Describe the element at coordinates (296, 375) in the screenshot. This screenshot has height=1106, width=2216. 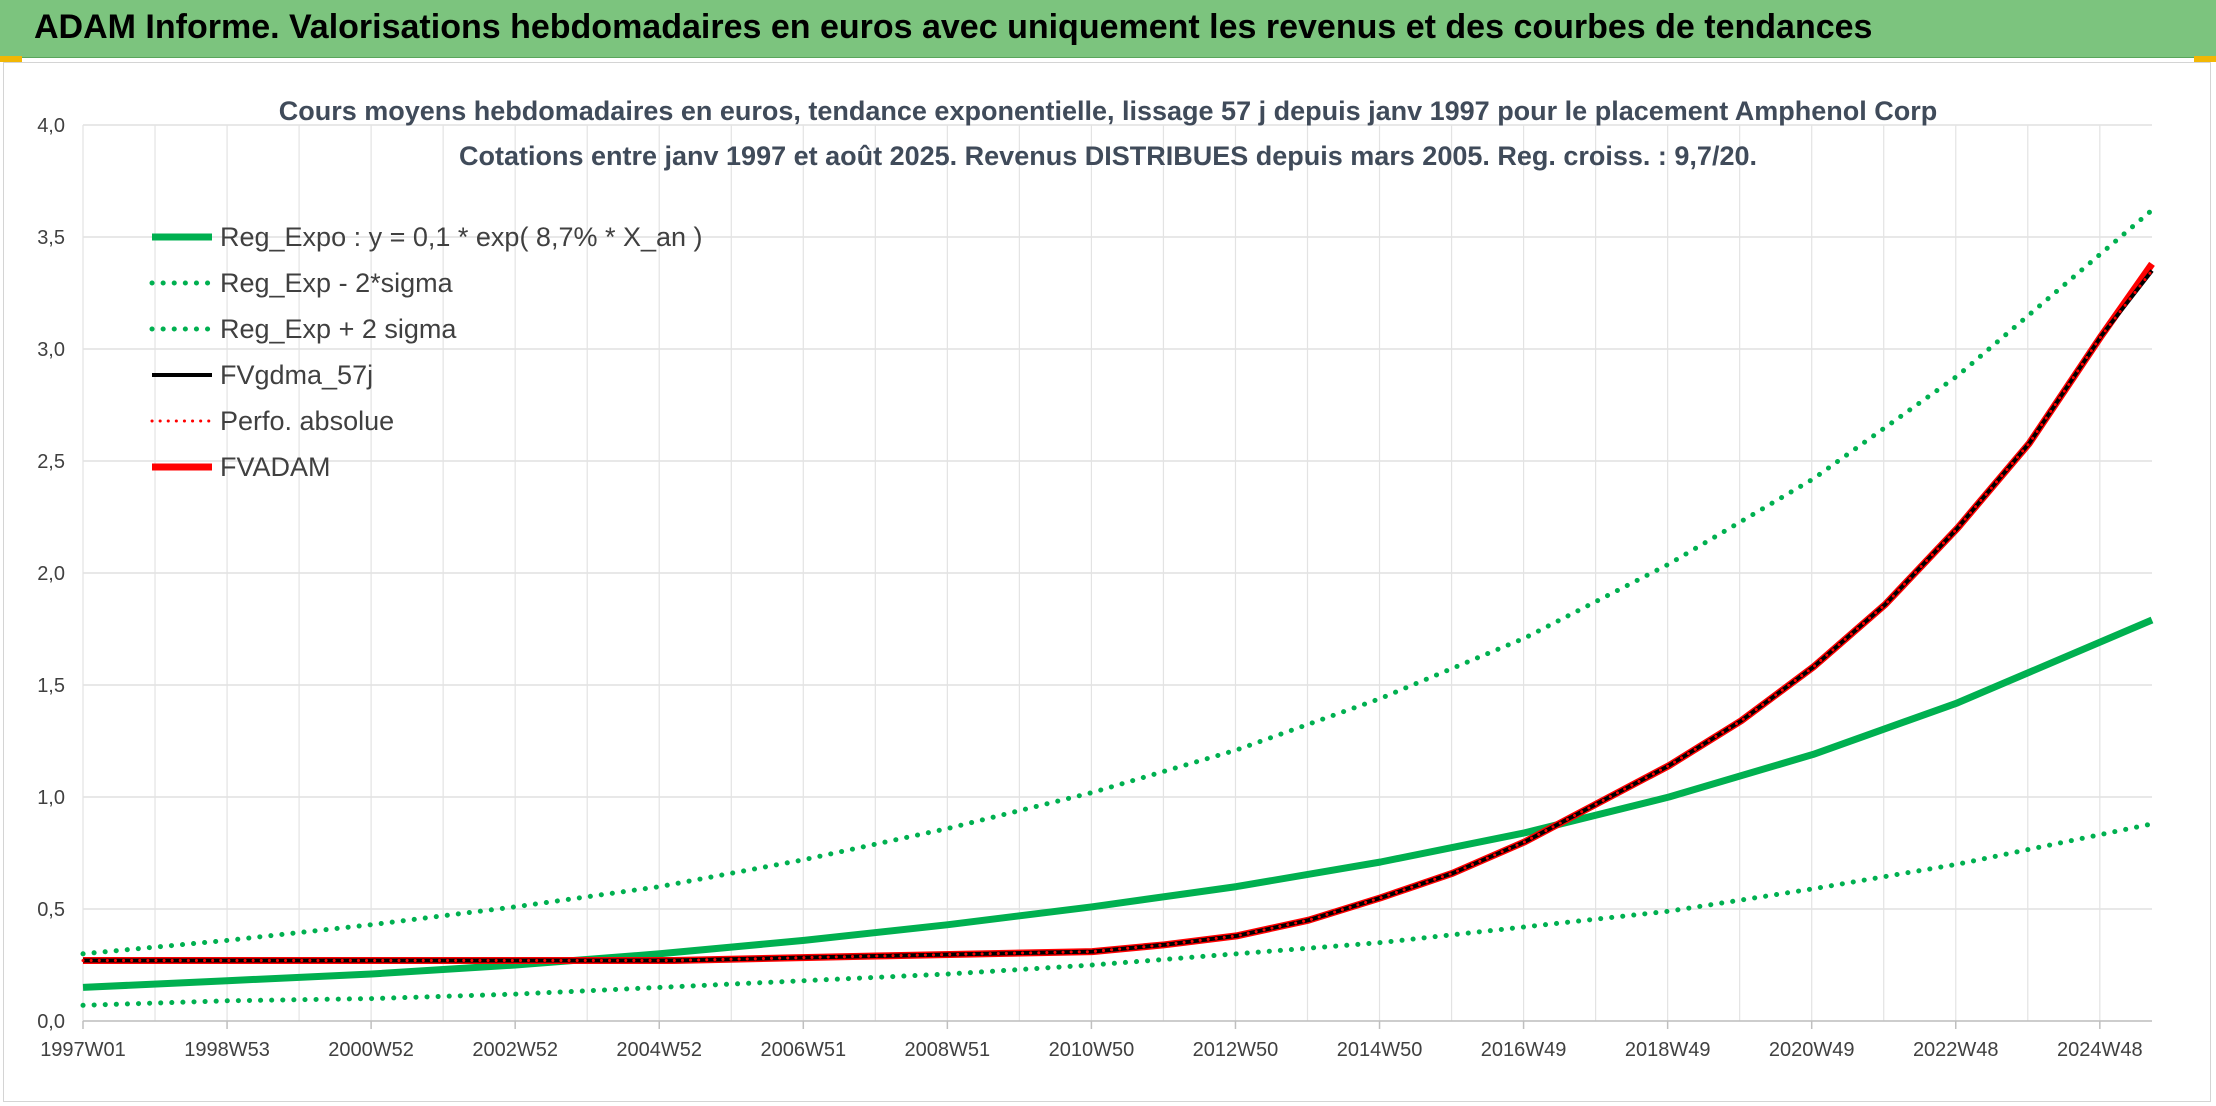
I see `legend-label: FVgdma_57j` at that location.